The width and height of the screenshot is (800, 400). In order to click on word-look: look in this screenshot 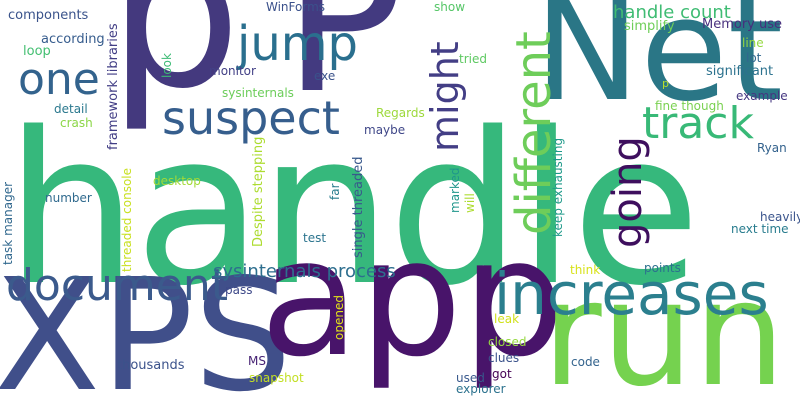, I will do `click(167, 65)`.